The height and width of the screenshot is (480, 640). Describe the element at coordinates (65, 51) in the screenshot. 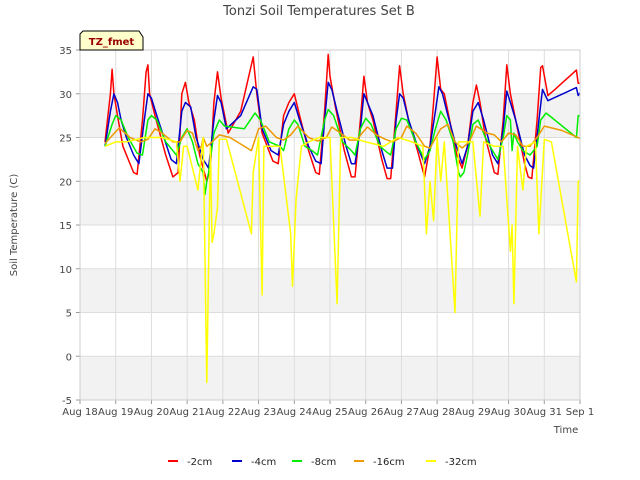

I see `y-tick-label: 35` at that location.